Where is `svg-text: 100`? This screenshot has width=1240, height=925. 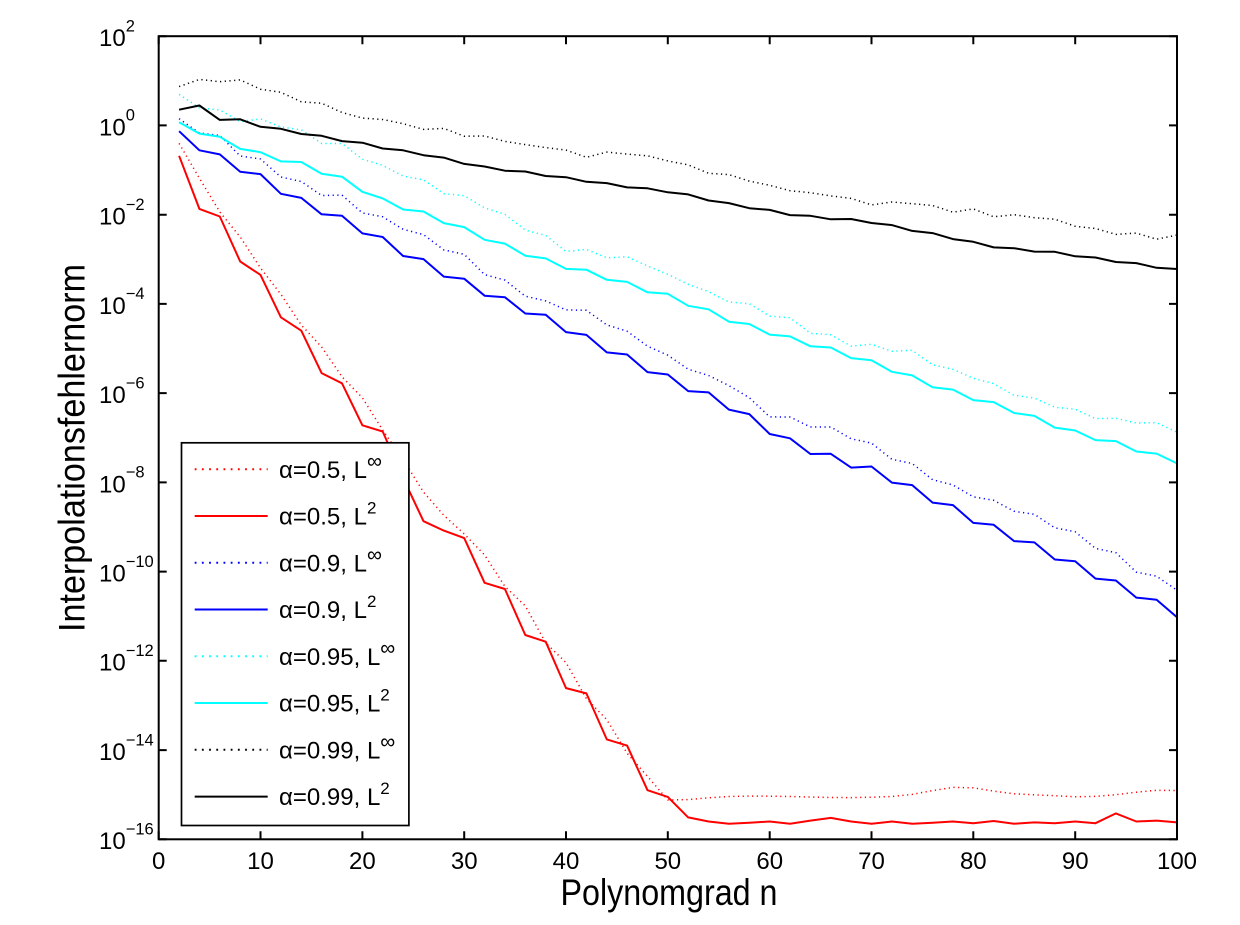
svg-text: 100 is located at coordinates (1177, 861).